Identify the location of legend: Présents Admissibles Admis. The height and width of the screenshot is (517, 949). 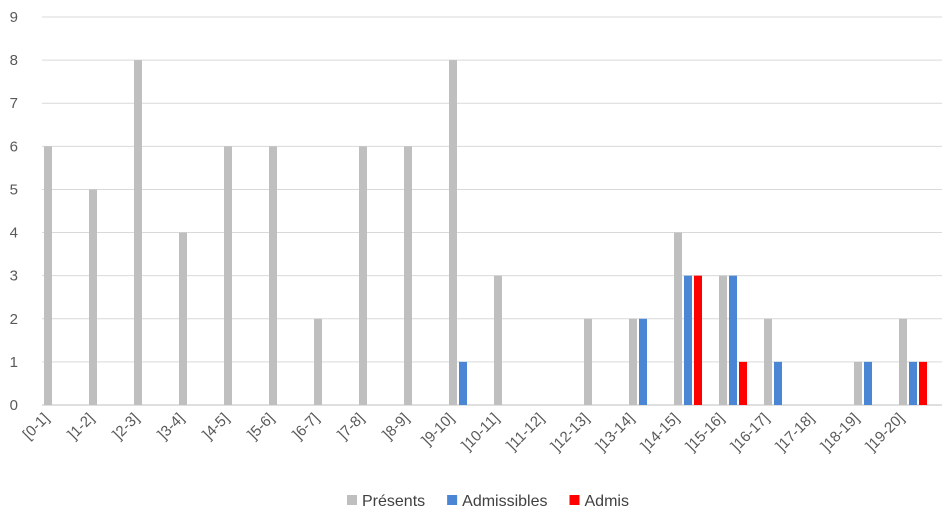
(488, 501).